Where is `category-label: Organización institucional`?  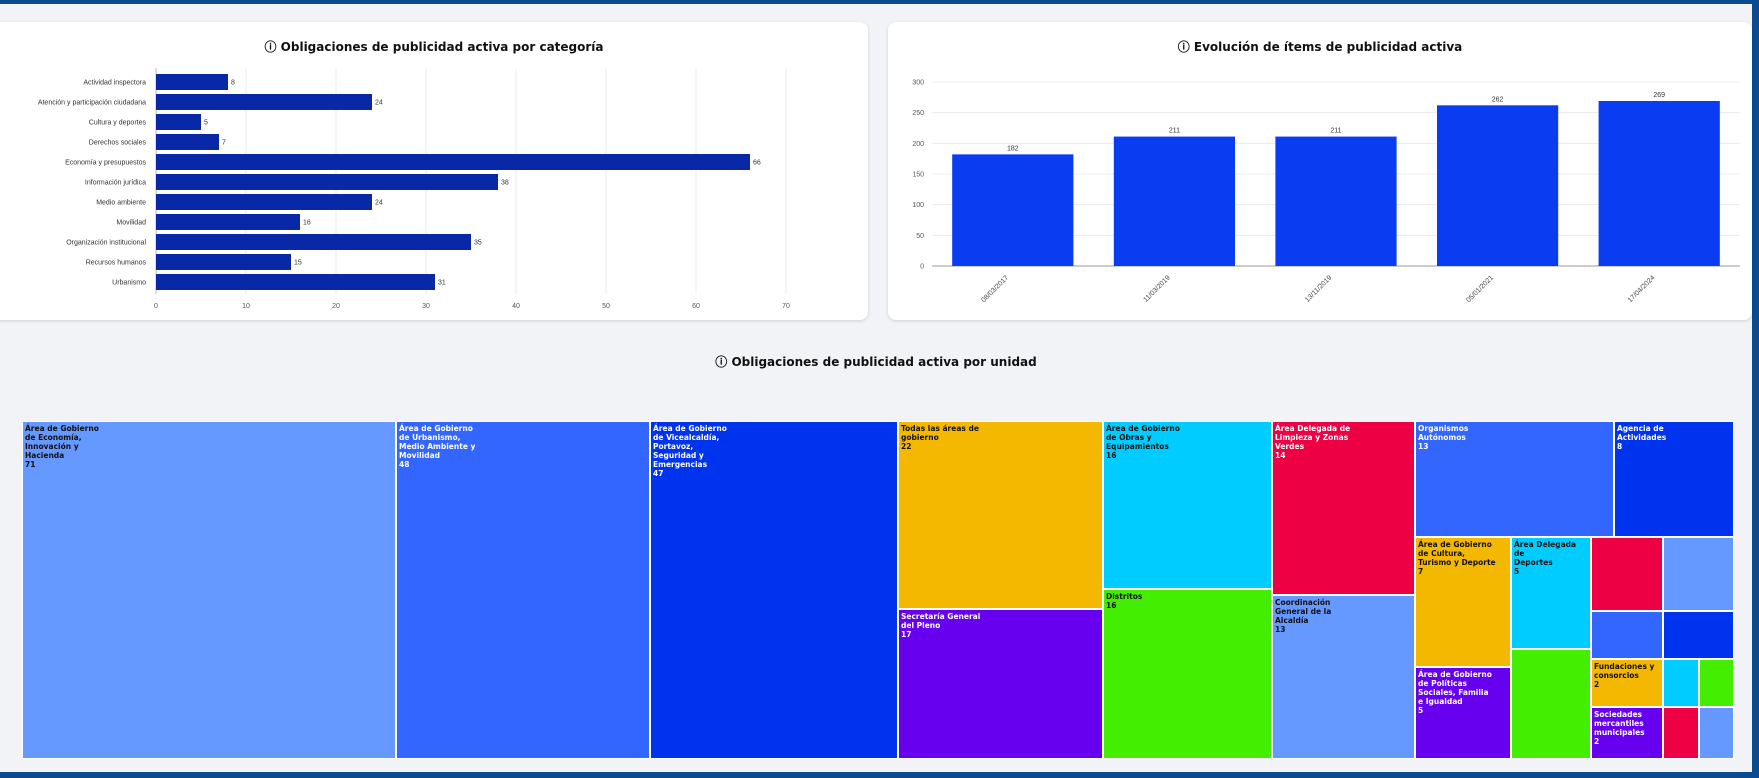
category-label: Organización institucional is located at coordinates (106, 243).